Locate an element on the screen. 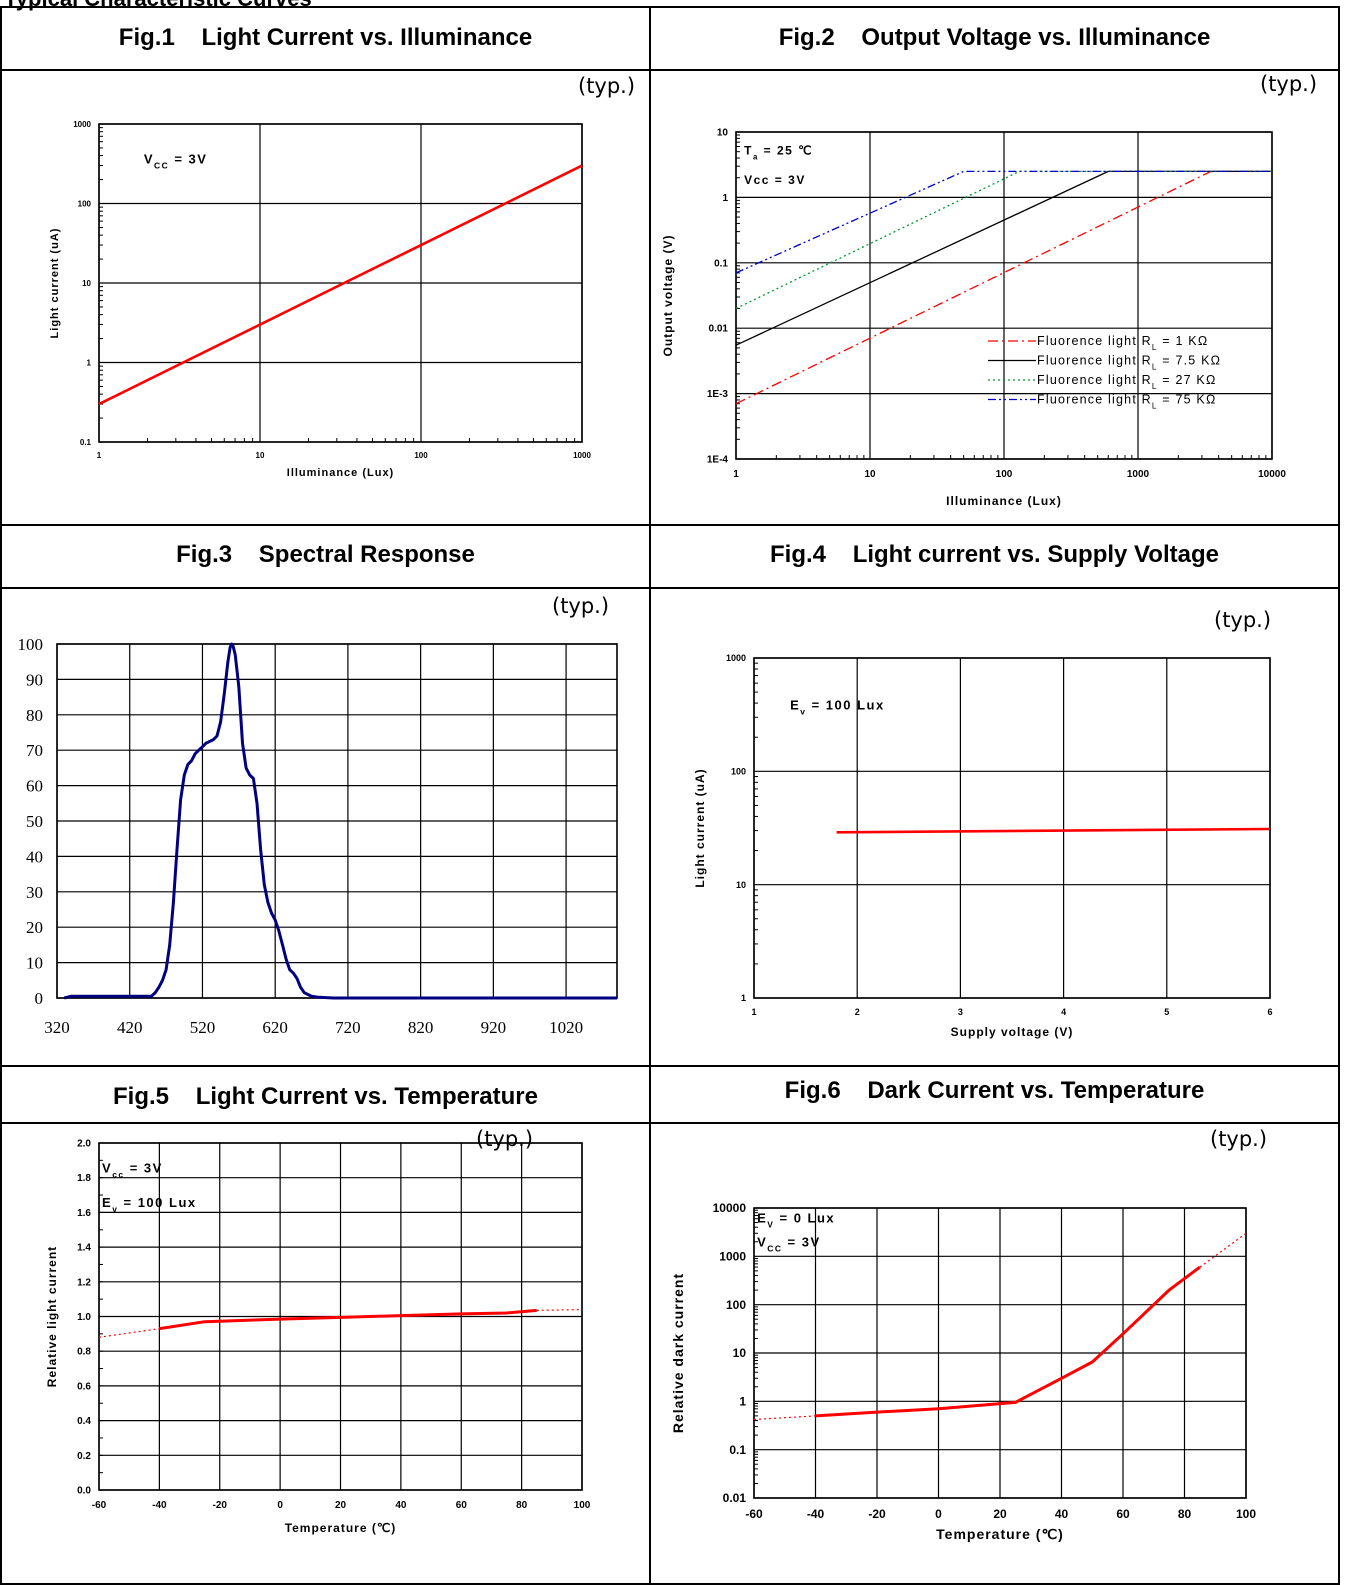 Image resolution: width=1356 pixels, height=1585 pixels. fig5-x-axis-label: Temperature (℃) is located at coordinates (341, 1528).